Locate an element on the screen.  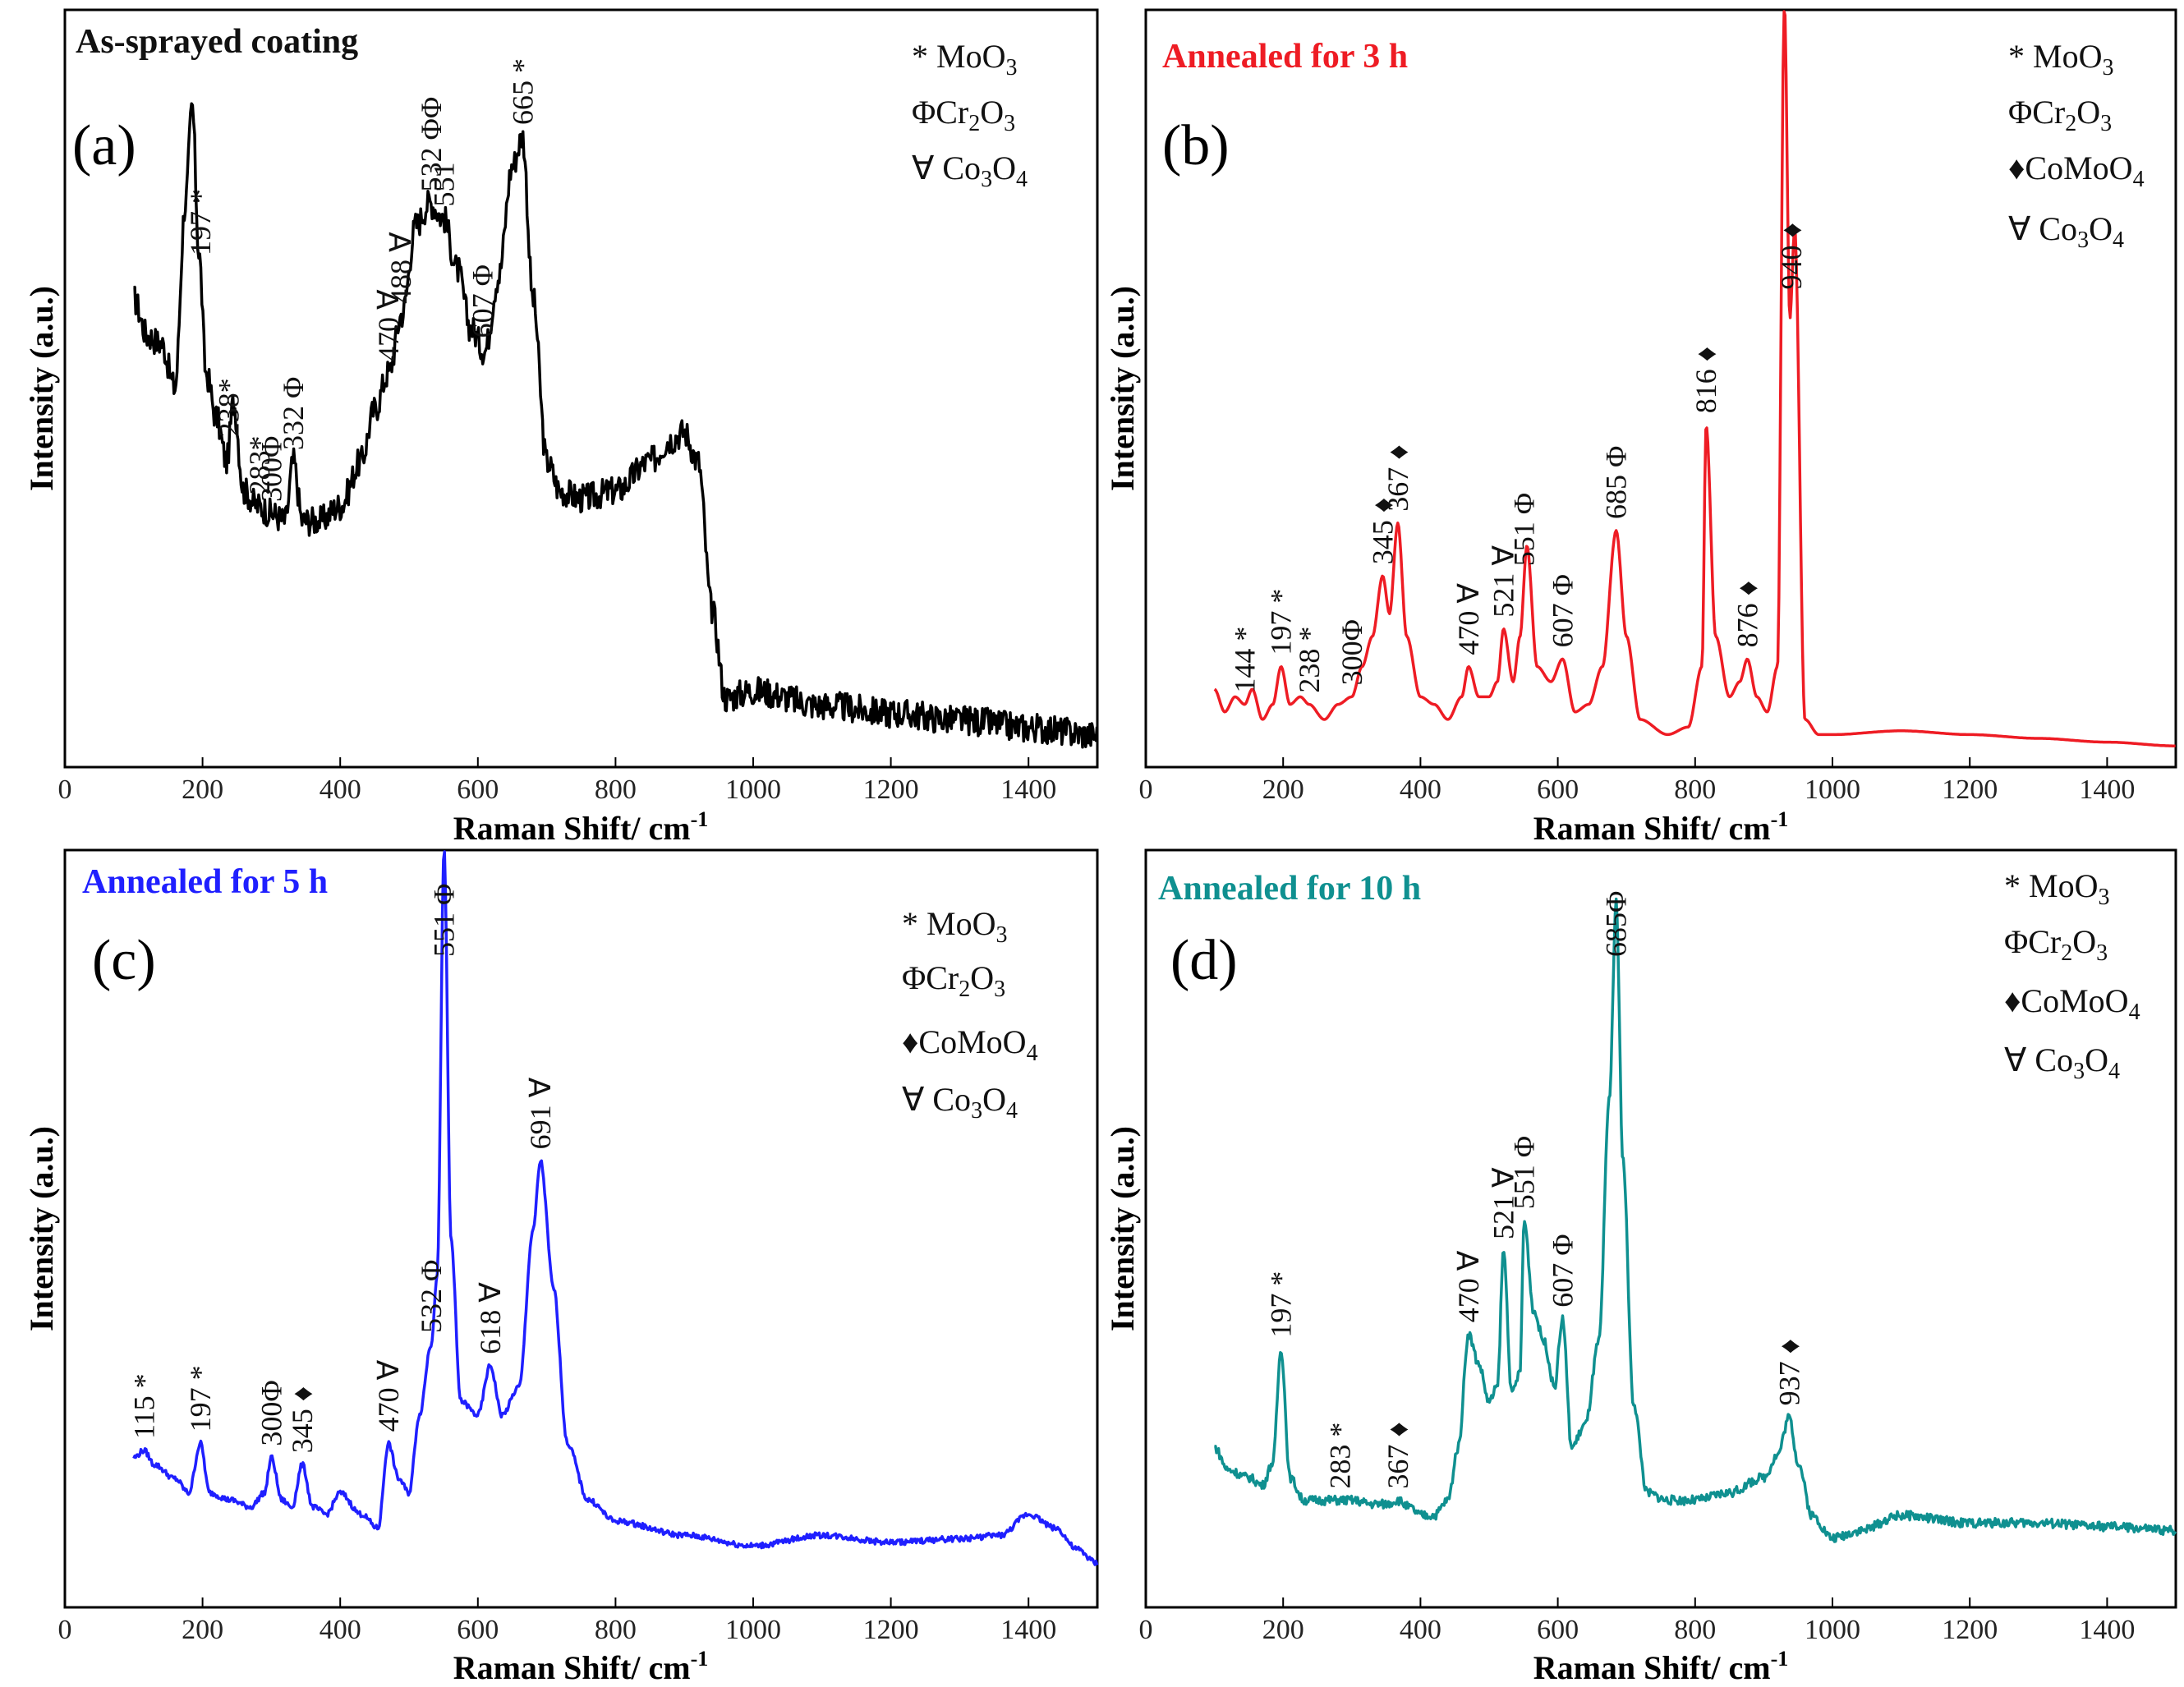
peak-label: 238 * is located at coordinates (1309, 660).